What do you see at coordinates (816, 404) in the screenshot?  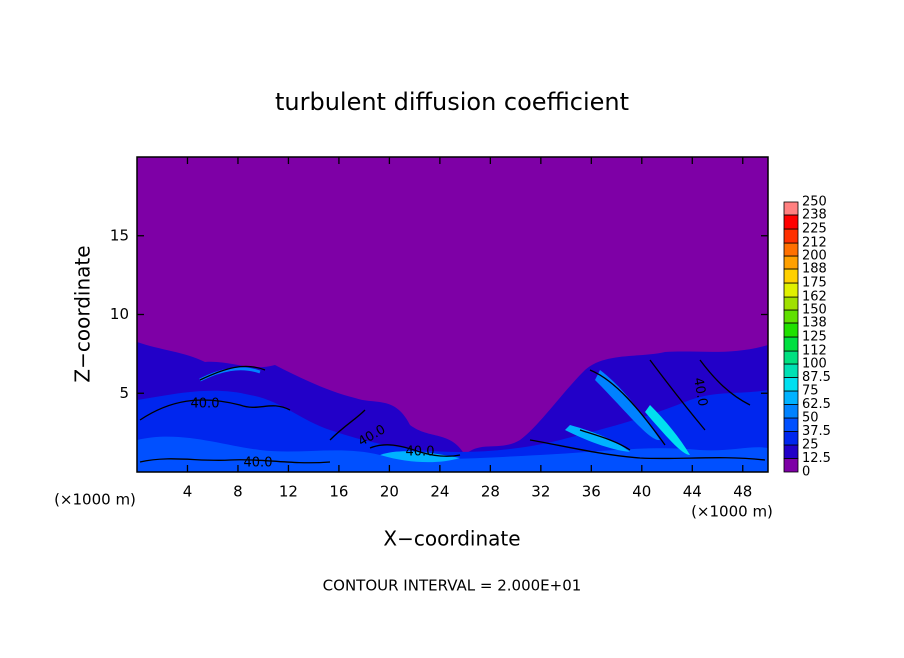 I see `colorbar-label: 62.5` at bounding box center [816, 404].